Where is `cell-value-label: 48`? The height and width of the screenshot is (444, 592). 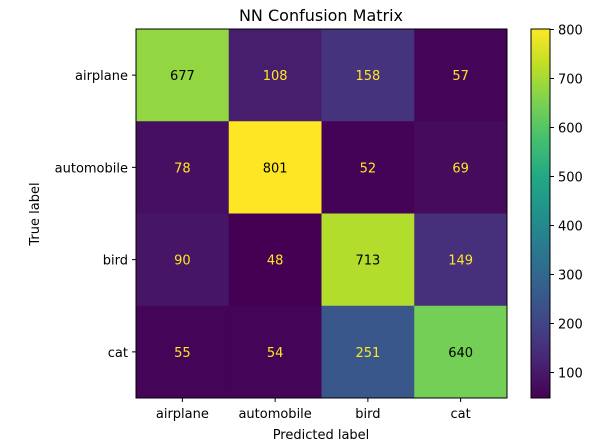
cell-value-label: 48 is located at coordinates (275, 261).